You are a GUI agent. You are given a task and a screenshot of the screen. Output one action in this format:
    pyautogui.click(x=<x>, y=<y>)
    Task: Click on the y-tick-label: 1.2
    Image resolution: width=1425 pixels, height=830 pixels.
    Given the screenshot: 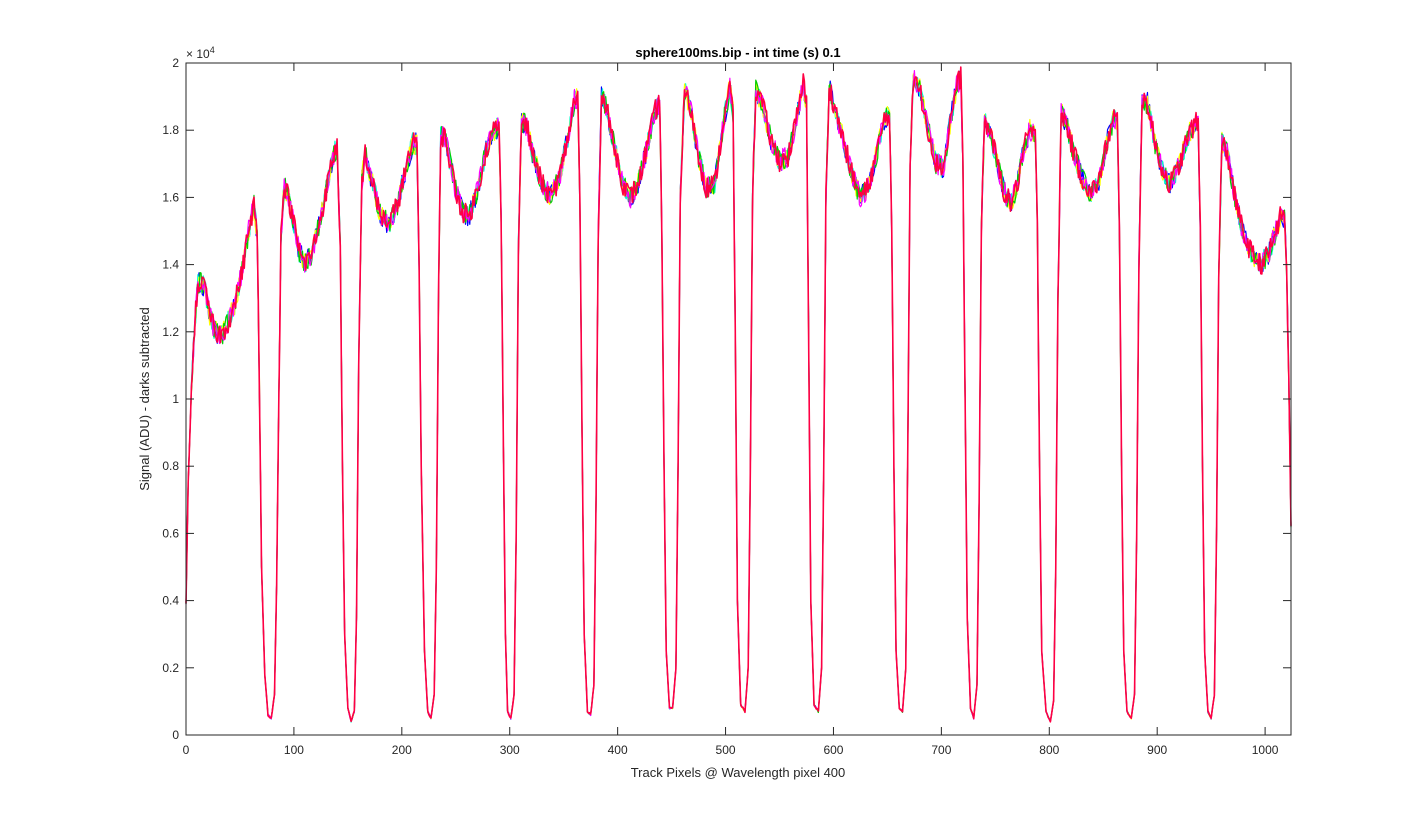 What is the action you would take?
    pyautogui.click(x=170, y=332)
    